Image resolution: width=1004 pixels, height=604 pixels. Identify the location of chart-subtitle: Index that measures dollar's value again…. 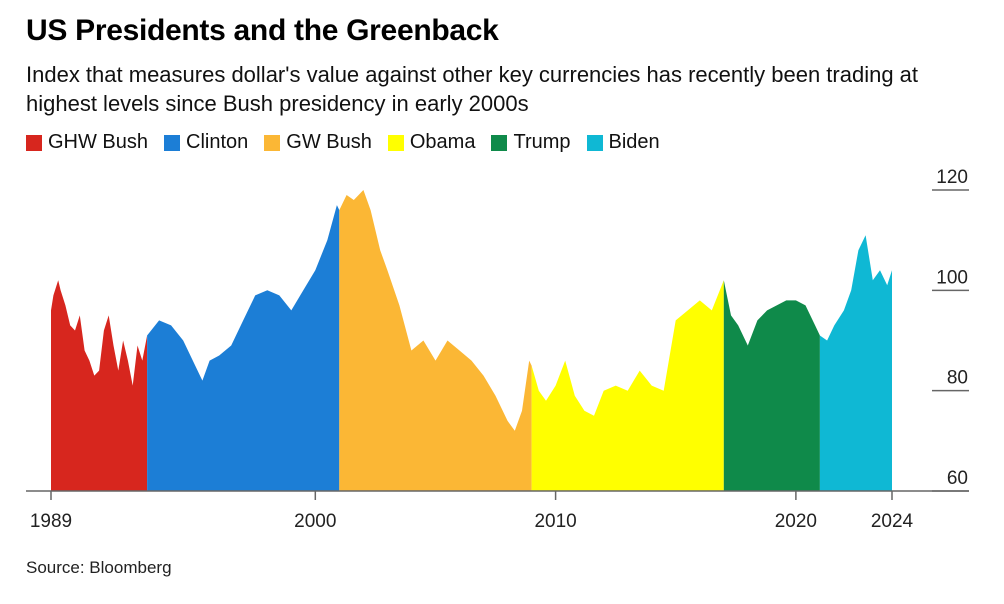
(472, 89).